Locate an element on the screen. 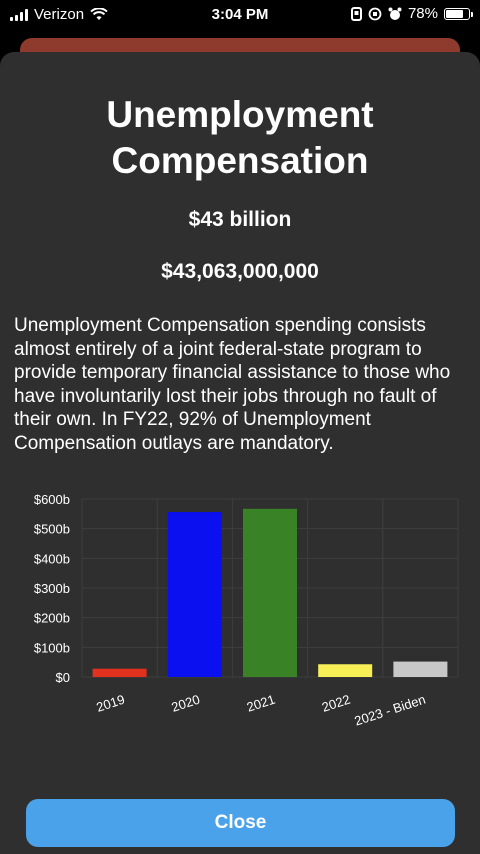  portrait-lock-icon is located at coordinates (356, 13).